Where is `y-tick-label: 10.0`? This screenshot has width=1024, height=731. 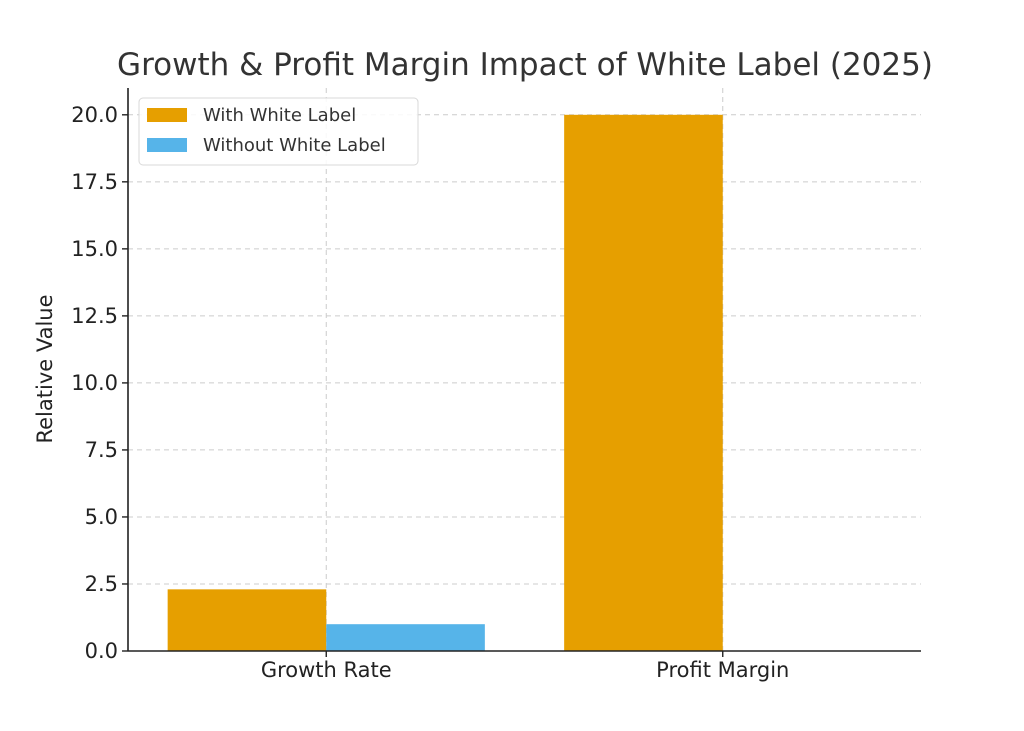 y-tick-label: 10.0 is located at coordinates (94, 383).